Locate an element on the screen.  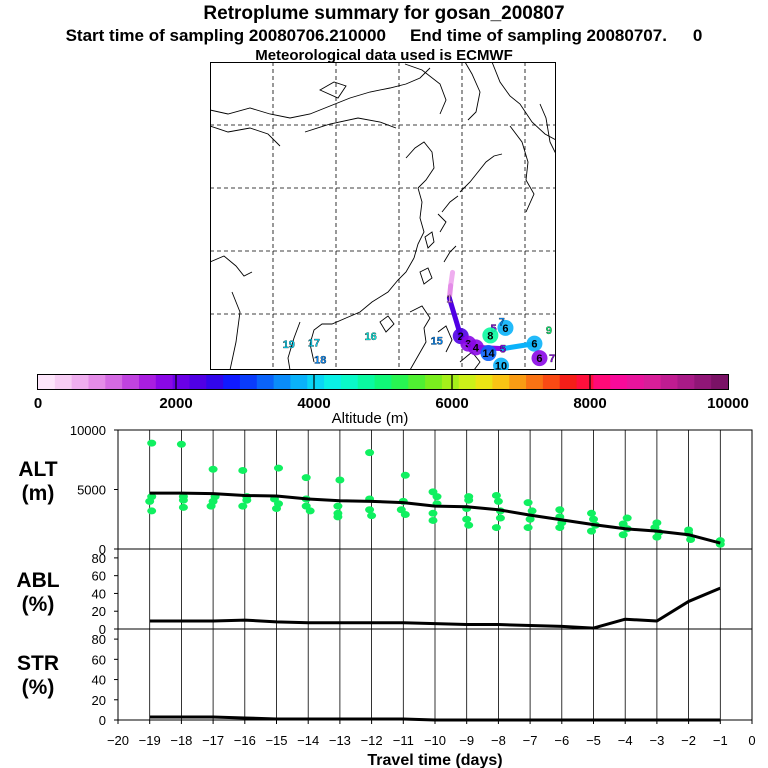
end-time-value: 0 is located at coordinates (697, 35).